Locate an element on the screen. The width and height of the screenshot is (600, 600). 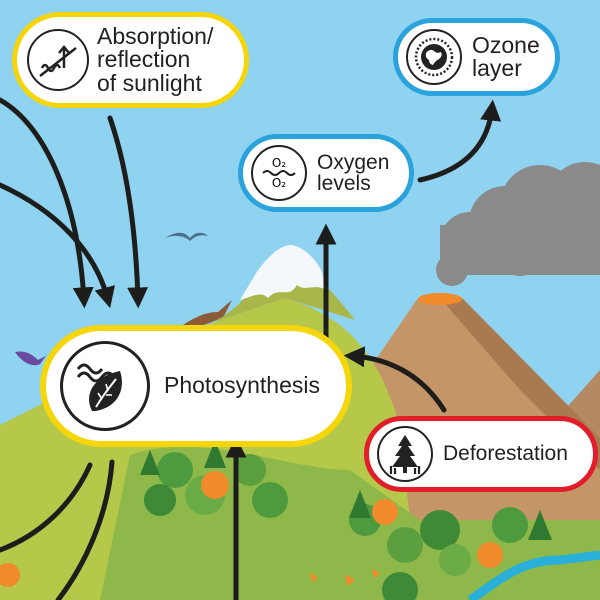
ozone-line-1: Ozone is located at coordinates (506, 44).